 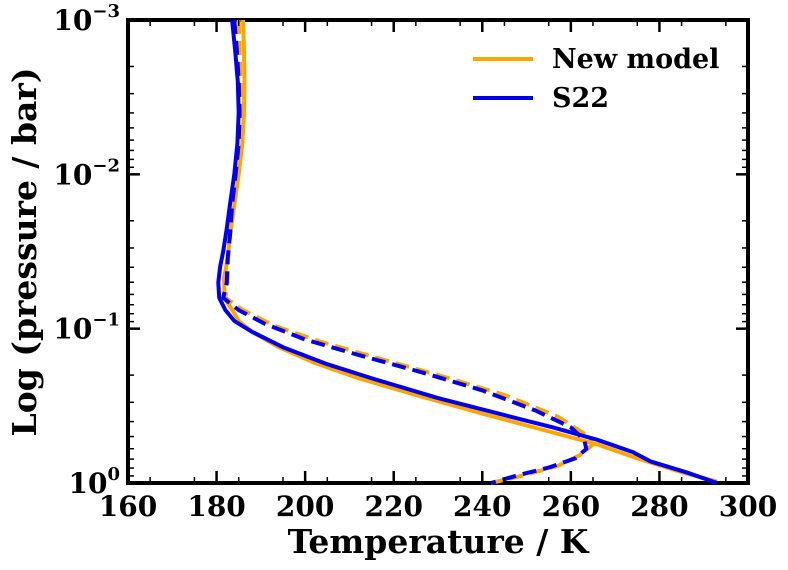 I want to click on y-tick-exponent: −1, so click(x=106, y=320).